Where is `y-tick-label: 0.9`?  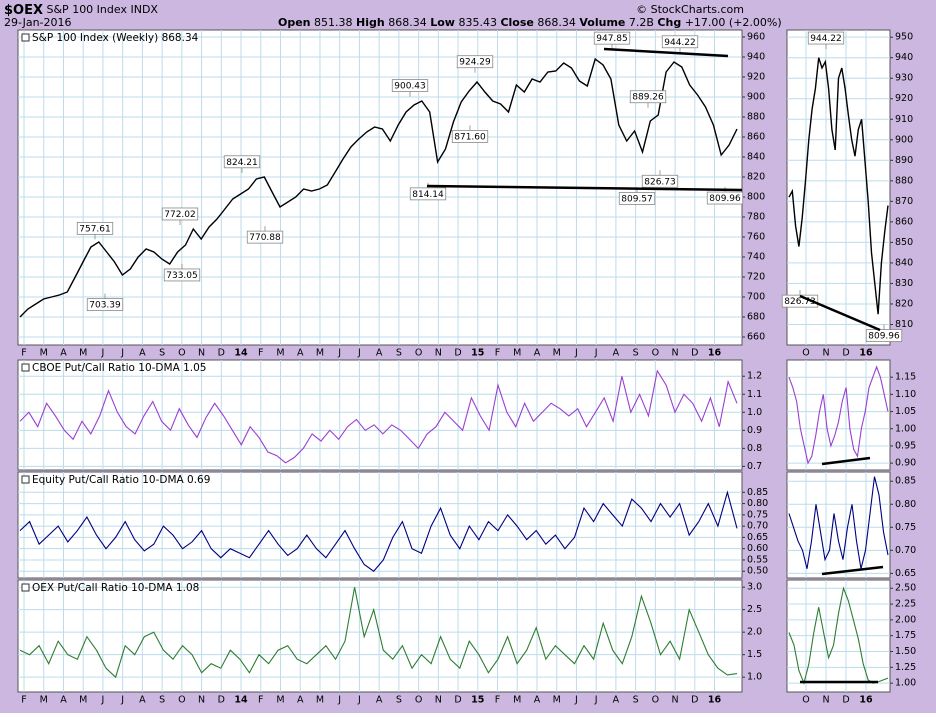
y-tick-label: 0.9 is located at coordinates (754, 430).